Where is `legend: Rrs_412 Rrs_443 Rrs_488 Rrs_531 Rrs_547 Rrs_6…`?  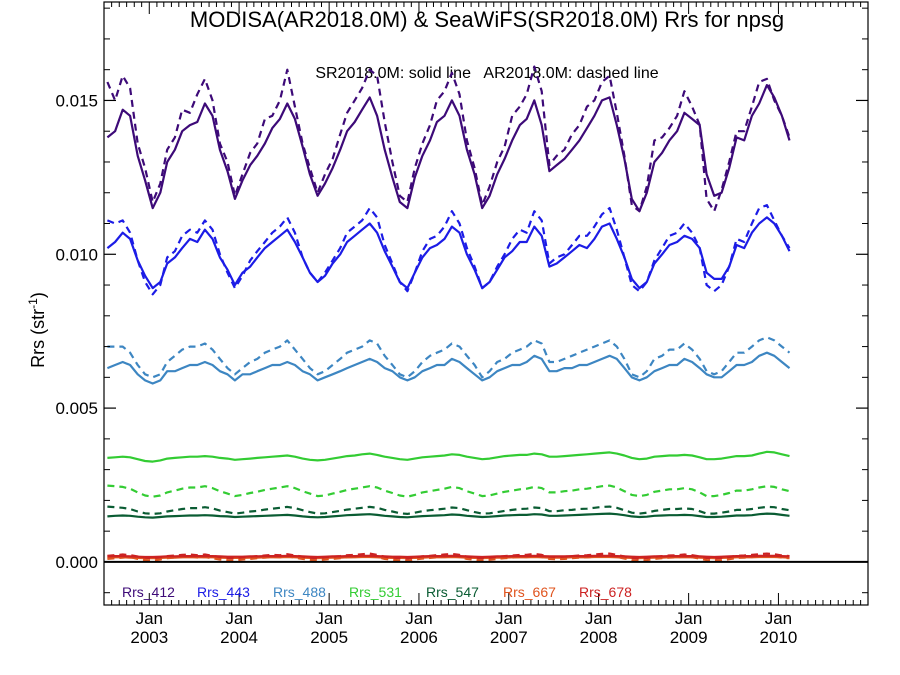 legend: Rrs_412 Rrs_443 Rrs_488 Rrs_531 Rrs_547 Rrs_6… is located at coordinates (377, 592).